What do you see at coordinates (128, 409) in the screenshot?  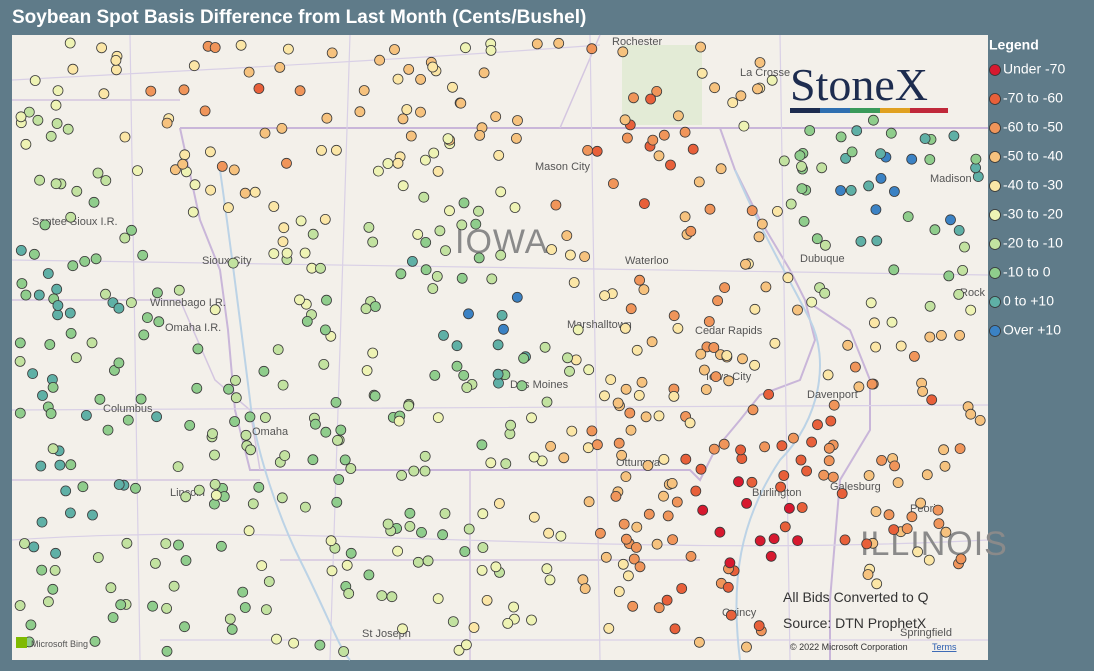 I see `city-label: Columbus` at bounding box center [128, 409].